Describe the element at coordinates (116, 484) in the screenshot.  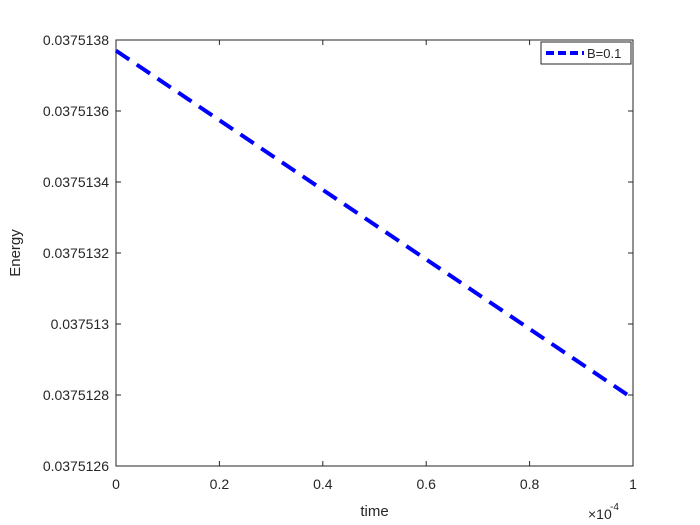
I see `x-tick-label: 0` at that location.